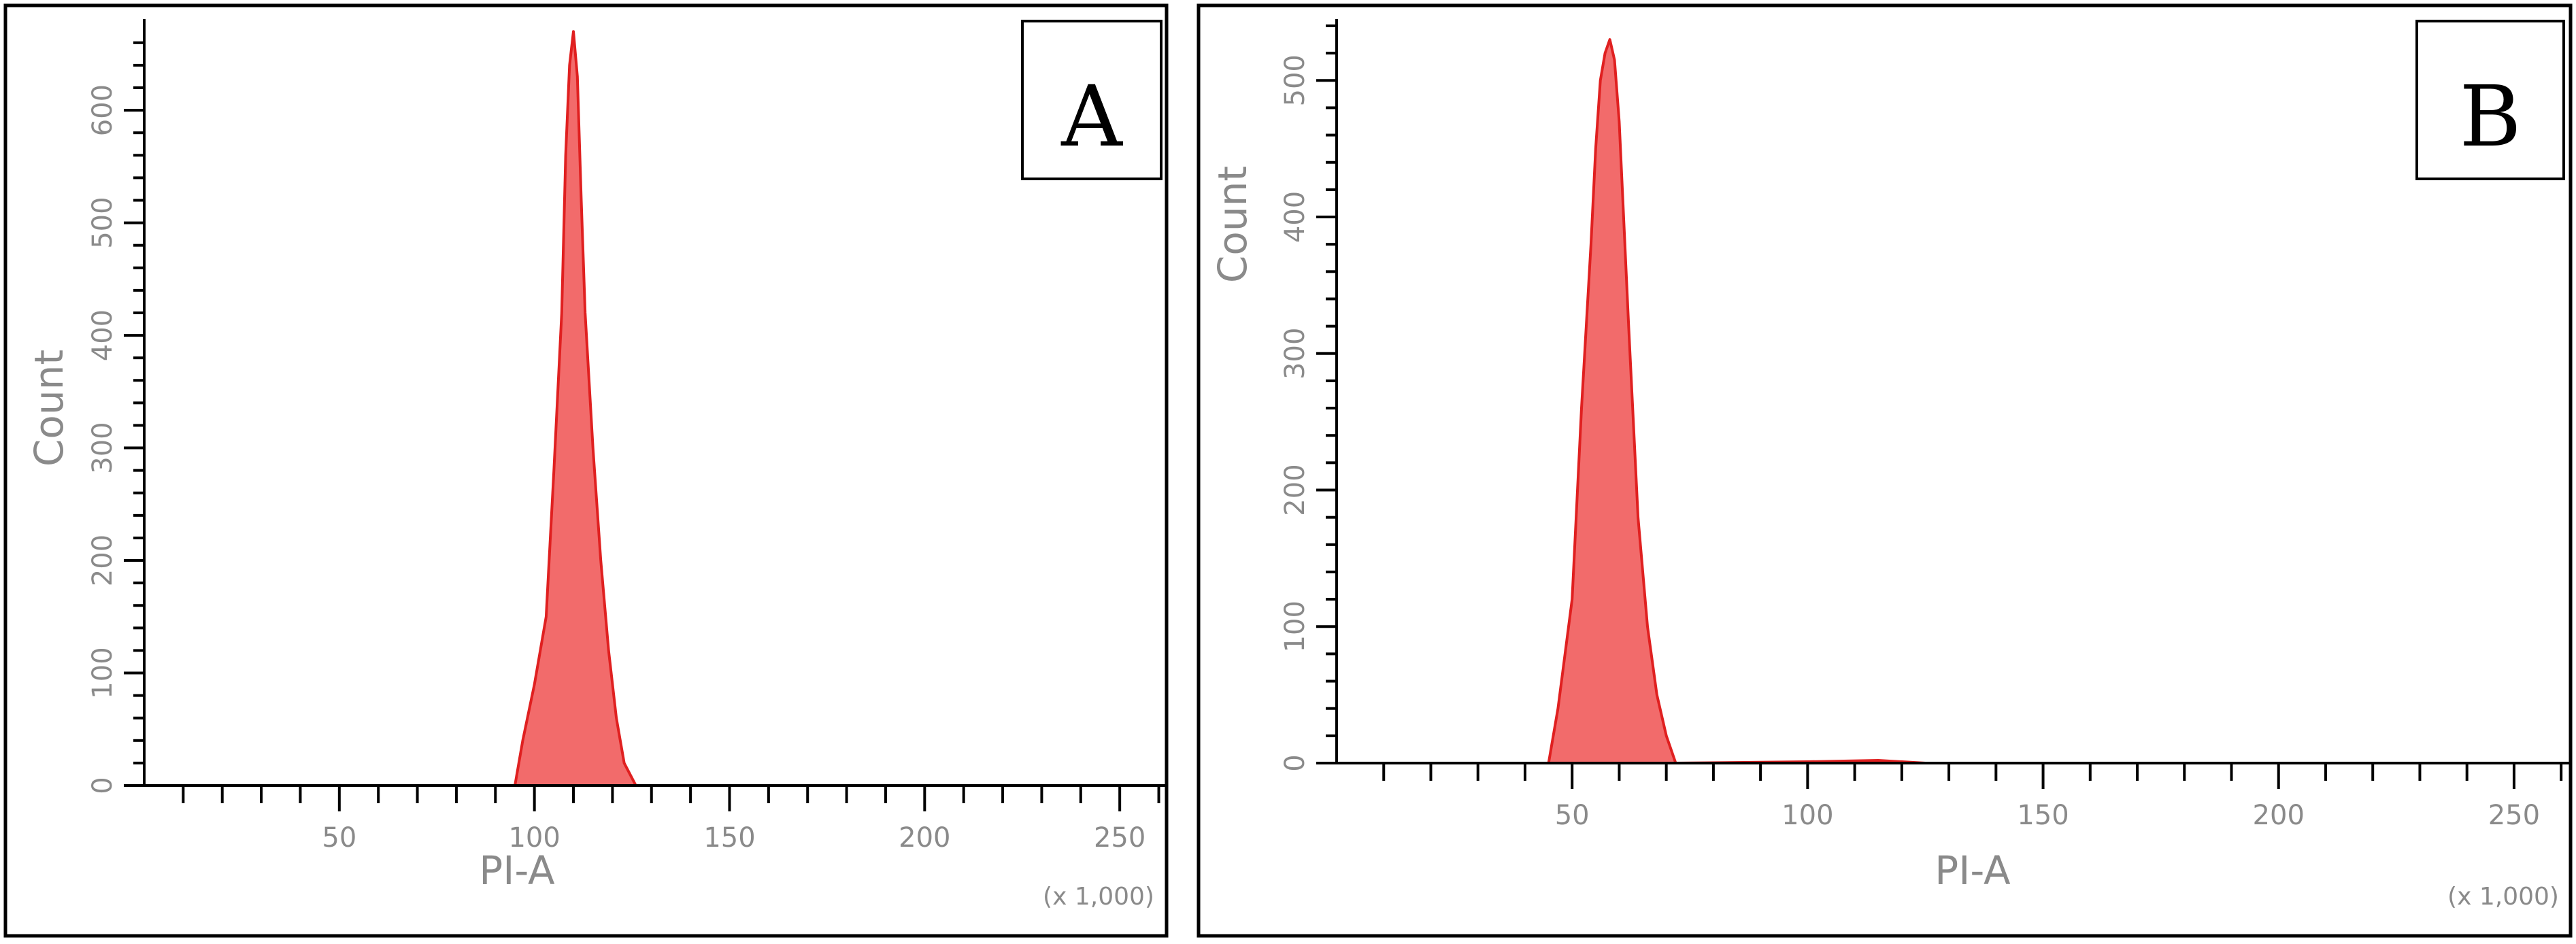 The height and width of the screenshot is (944, 2576). I want to click on x-axis-label-a: PI-A, so click(517, 871).